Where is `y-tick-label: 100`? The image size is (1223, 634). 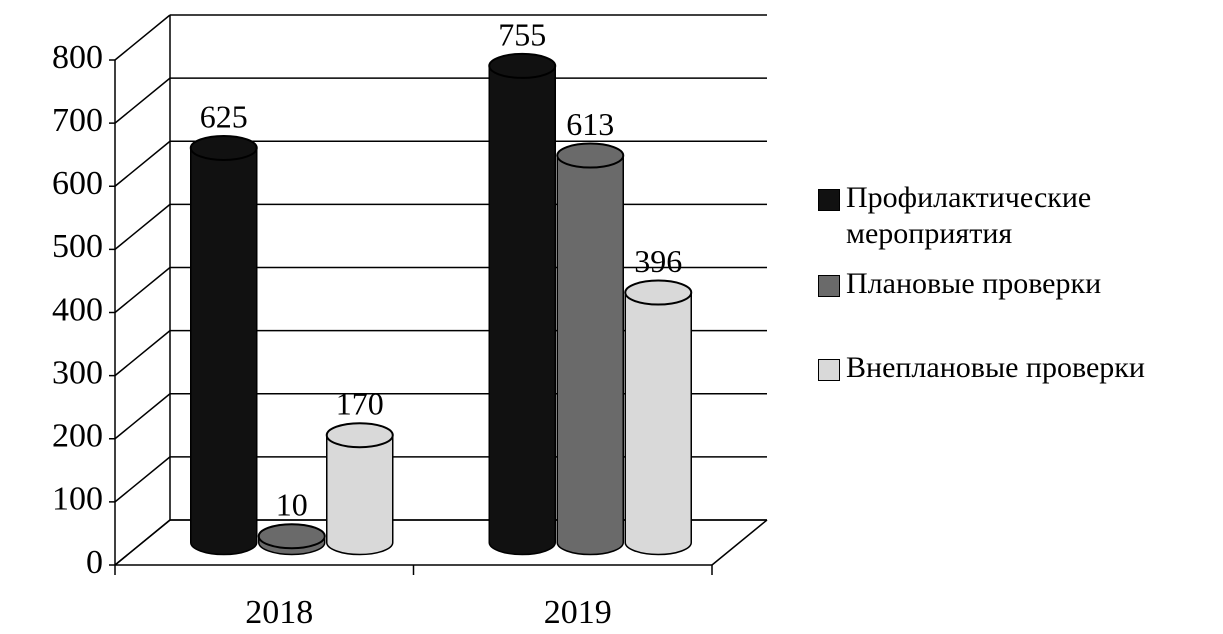
y-tick-label: 100 is located at coordinates (77, 499).